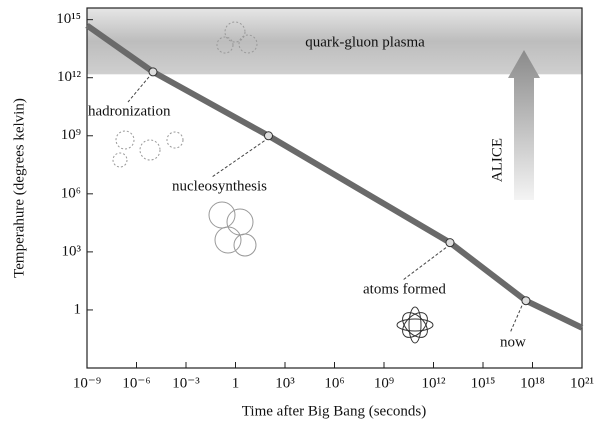 The image size is (602, 433). I want to click on annotation: nucleosynthesis, so click(219, 186).